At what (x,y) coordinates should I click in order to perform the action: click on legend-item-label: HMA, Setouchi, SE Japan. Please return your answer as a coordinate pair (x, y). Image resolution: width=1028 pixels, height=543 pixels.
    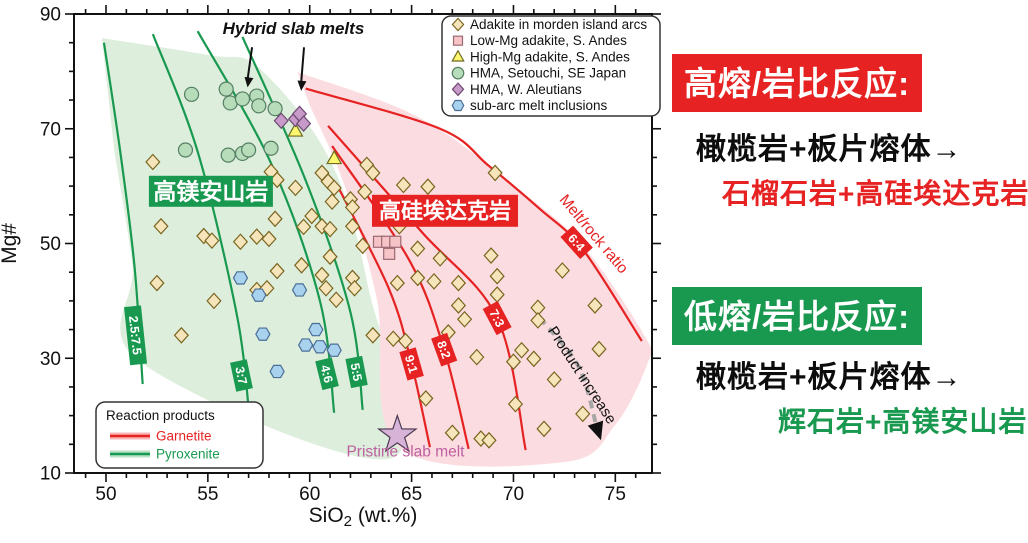
    Looking at the image, I should click on (548, 73).